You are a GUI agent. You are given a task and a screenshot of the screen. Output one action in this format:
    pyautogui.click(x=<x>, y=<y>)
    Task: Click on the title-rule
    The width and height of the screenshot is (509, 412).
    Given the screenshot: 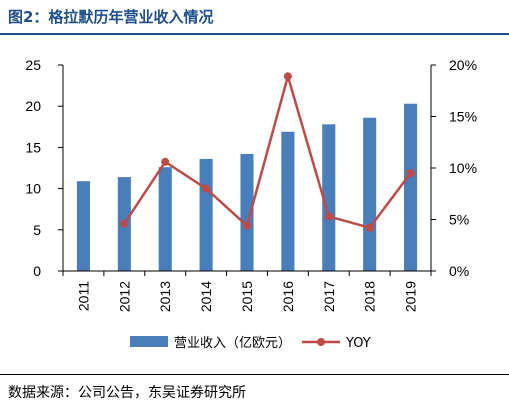 What is the action you would take?
    pyautogui.click(x=254, y=34)
    